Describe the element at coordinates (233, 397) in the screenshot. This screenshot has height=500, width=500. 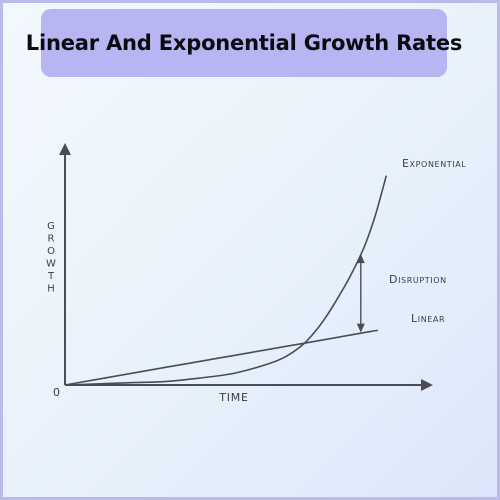
I see `x-axis-label: TIME` at that location.